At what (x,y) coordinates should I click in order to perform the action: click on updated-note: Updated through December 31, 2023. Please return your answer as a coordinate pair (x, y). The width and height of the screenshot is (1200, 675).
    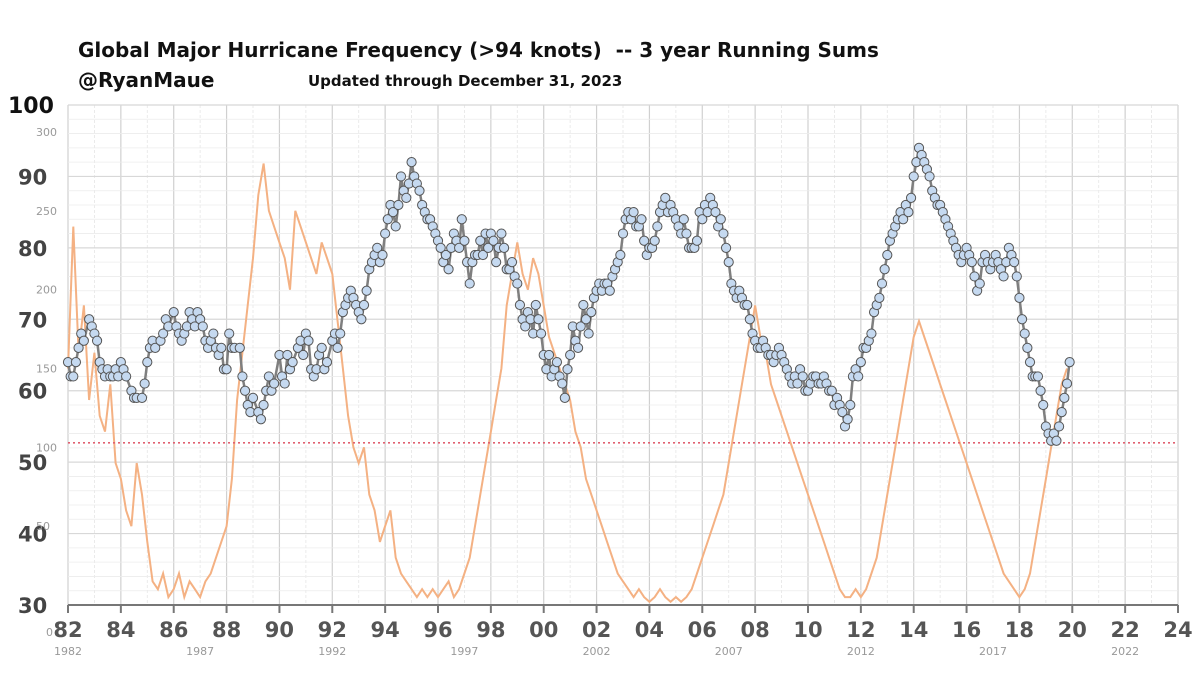
    Looking at the image, I should click on (465, 81).